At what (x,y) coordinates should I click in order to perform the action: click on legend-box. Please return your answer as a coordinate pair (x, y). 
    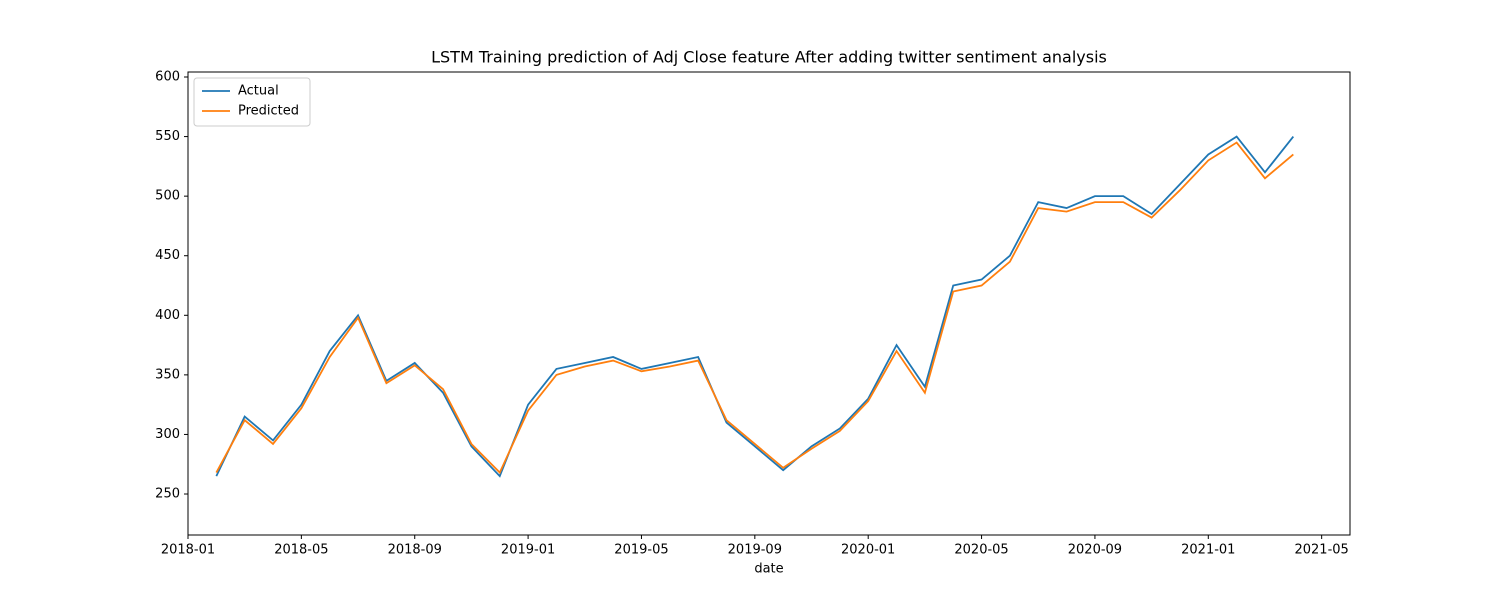
    Looking at the image, I should click on (252, 102).